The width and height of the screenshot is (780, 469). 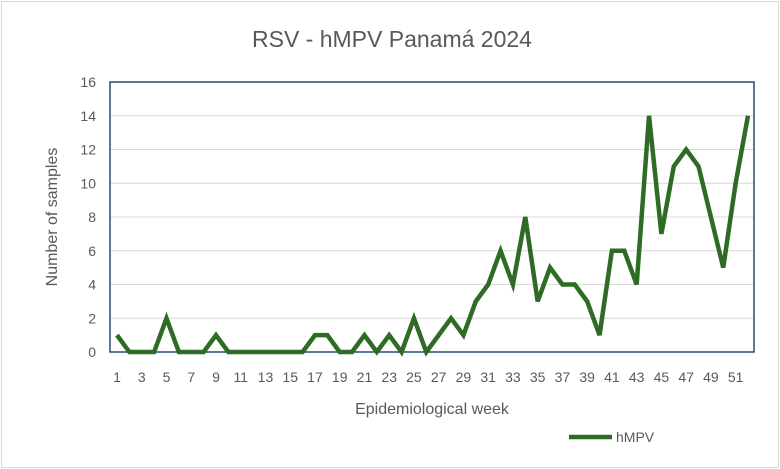 I want to click on legend: hMPV, so click(x=612, y=437).